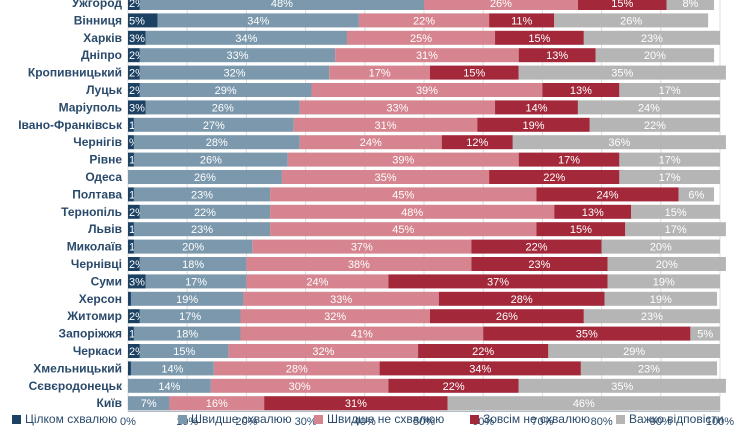  What do you see at coordinates (667, 265) in the screenshot?
I see `data-label: 20%` at bounding box center [667, 265].